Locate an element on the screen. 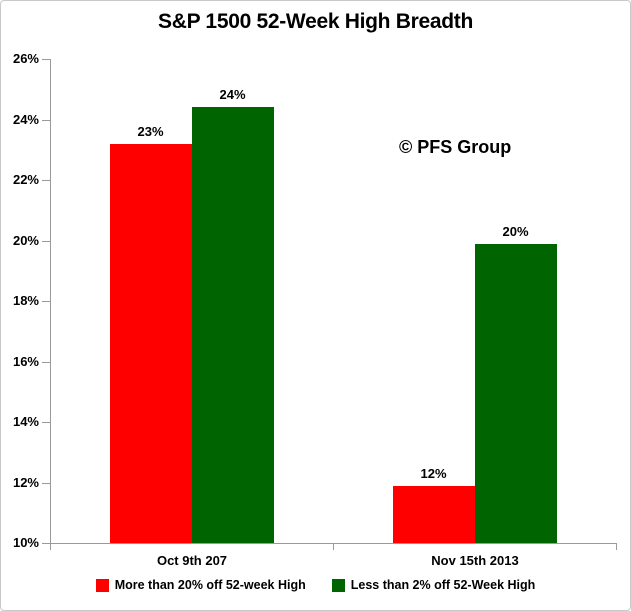 The width and height of the screenshot is (631, 611). legend-item-green-series: Less than 2% off 52-Week High is located at coordinates (433, 585).